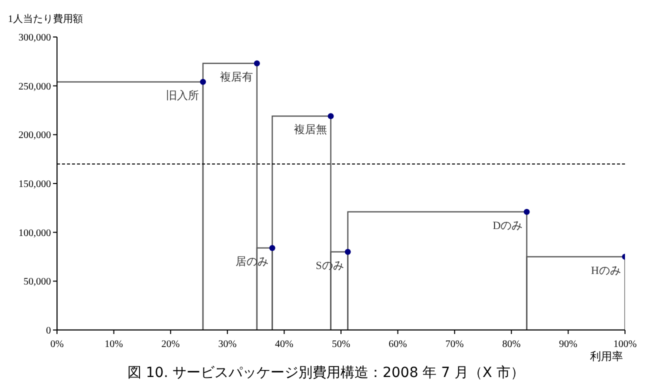  I want to click on y-tick-label: 250,000, so click(34, 86).